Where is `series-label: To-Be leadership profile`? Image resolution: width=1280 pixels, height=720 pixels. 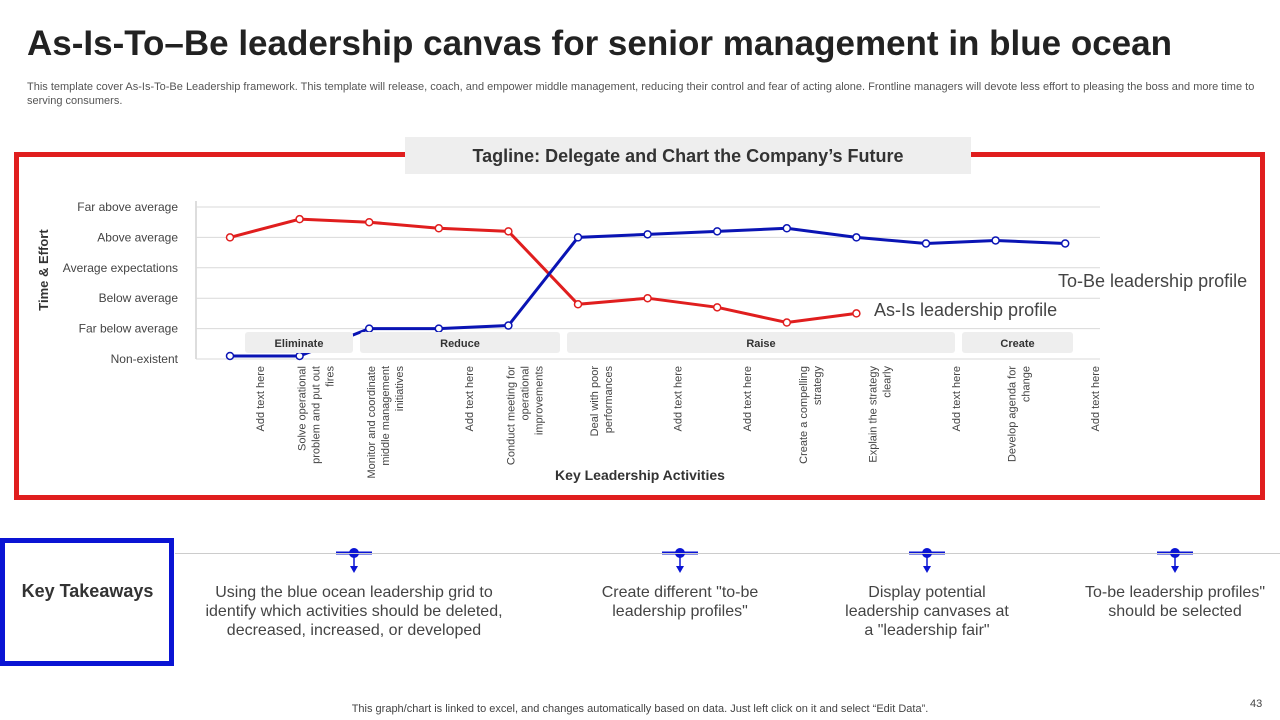
series-label: To-Be leadership profile is located at coordinates (1152, 281).